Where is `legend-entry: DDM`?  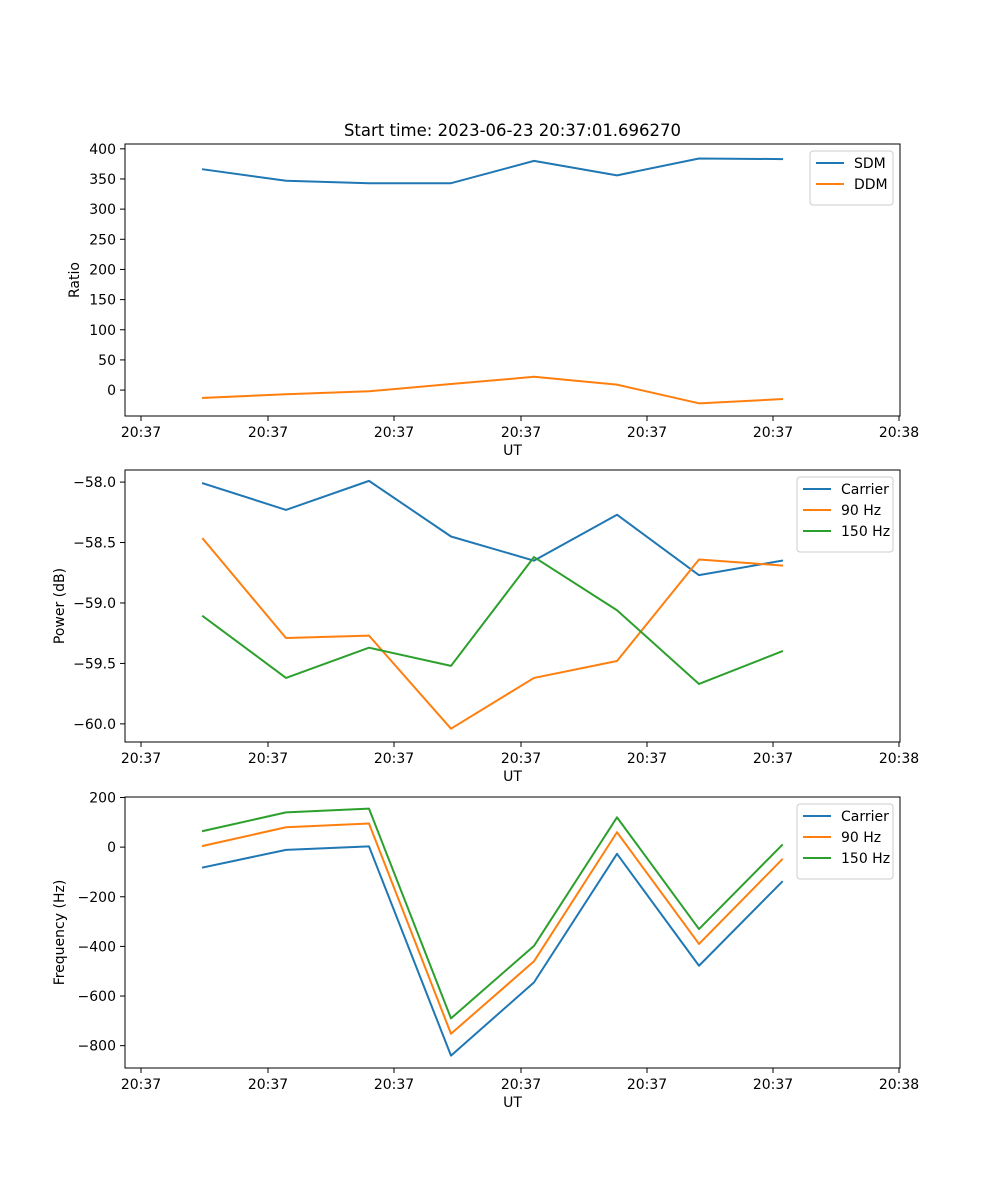
legend-entry: DDM is located at coordinates (871, 185).